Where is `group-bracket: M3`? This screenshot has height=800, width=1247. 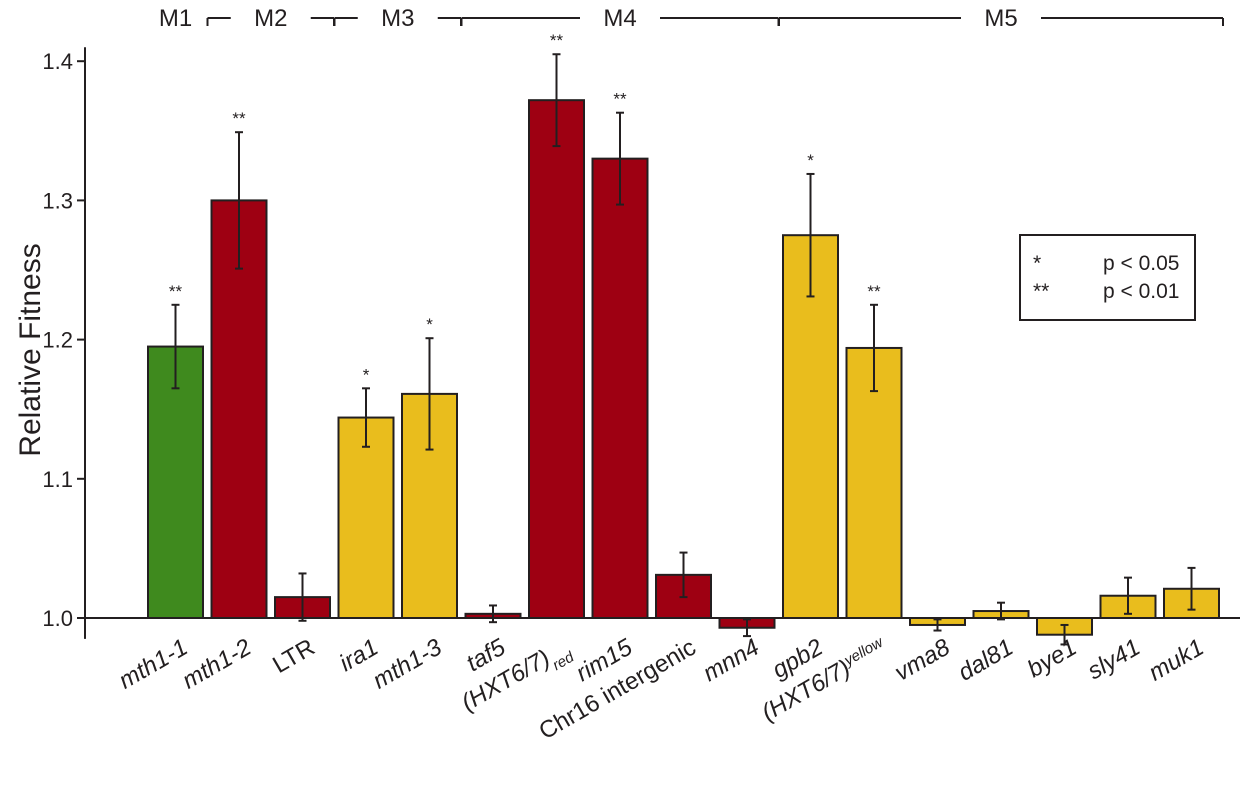
group-bracket: M3 is located at coordinates (397, 18).